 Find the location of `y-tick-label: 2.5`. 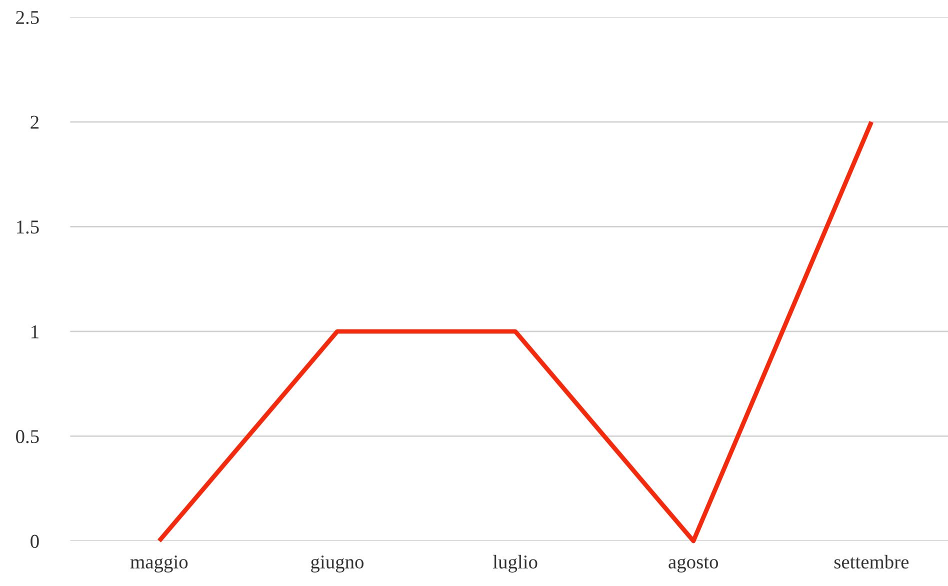

y-tick-label: 2.5 is located at coordinates (27, 17).